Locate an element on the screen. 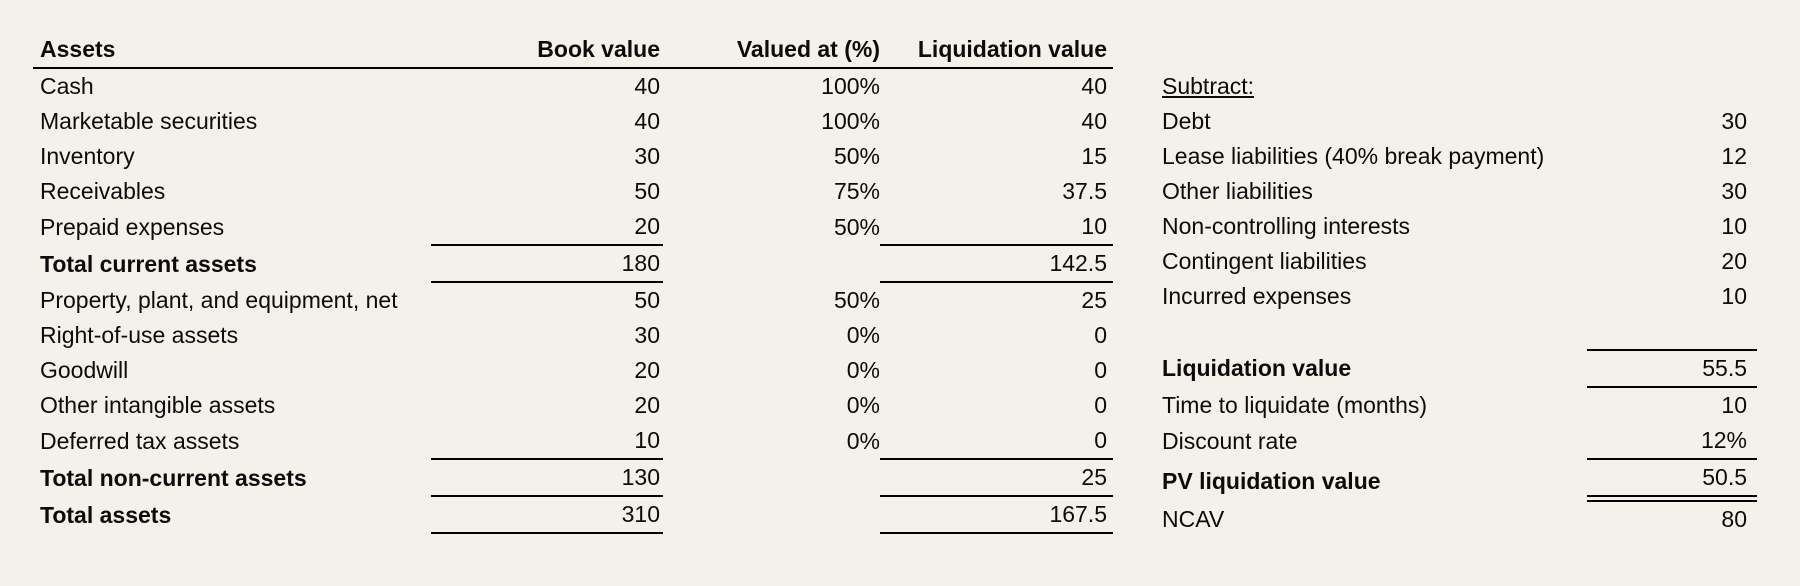 The height and width of the screenshot is (586, 1800). table-row: Total assets 310 167.5 is located at coordinates (573, 515).